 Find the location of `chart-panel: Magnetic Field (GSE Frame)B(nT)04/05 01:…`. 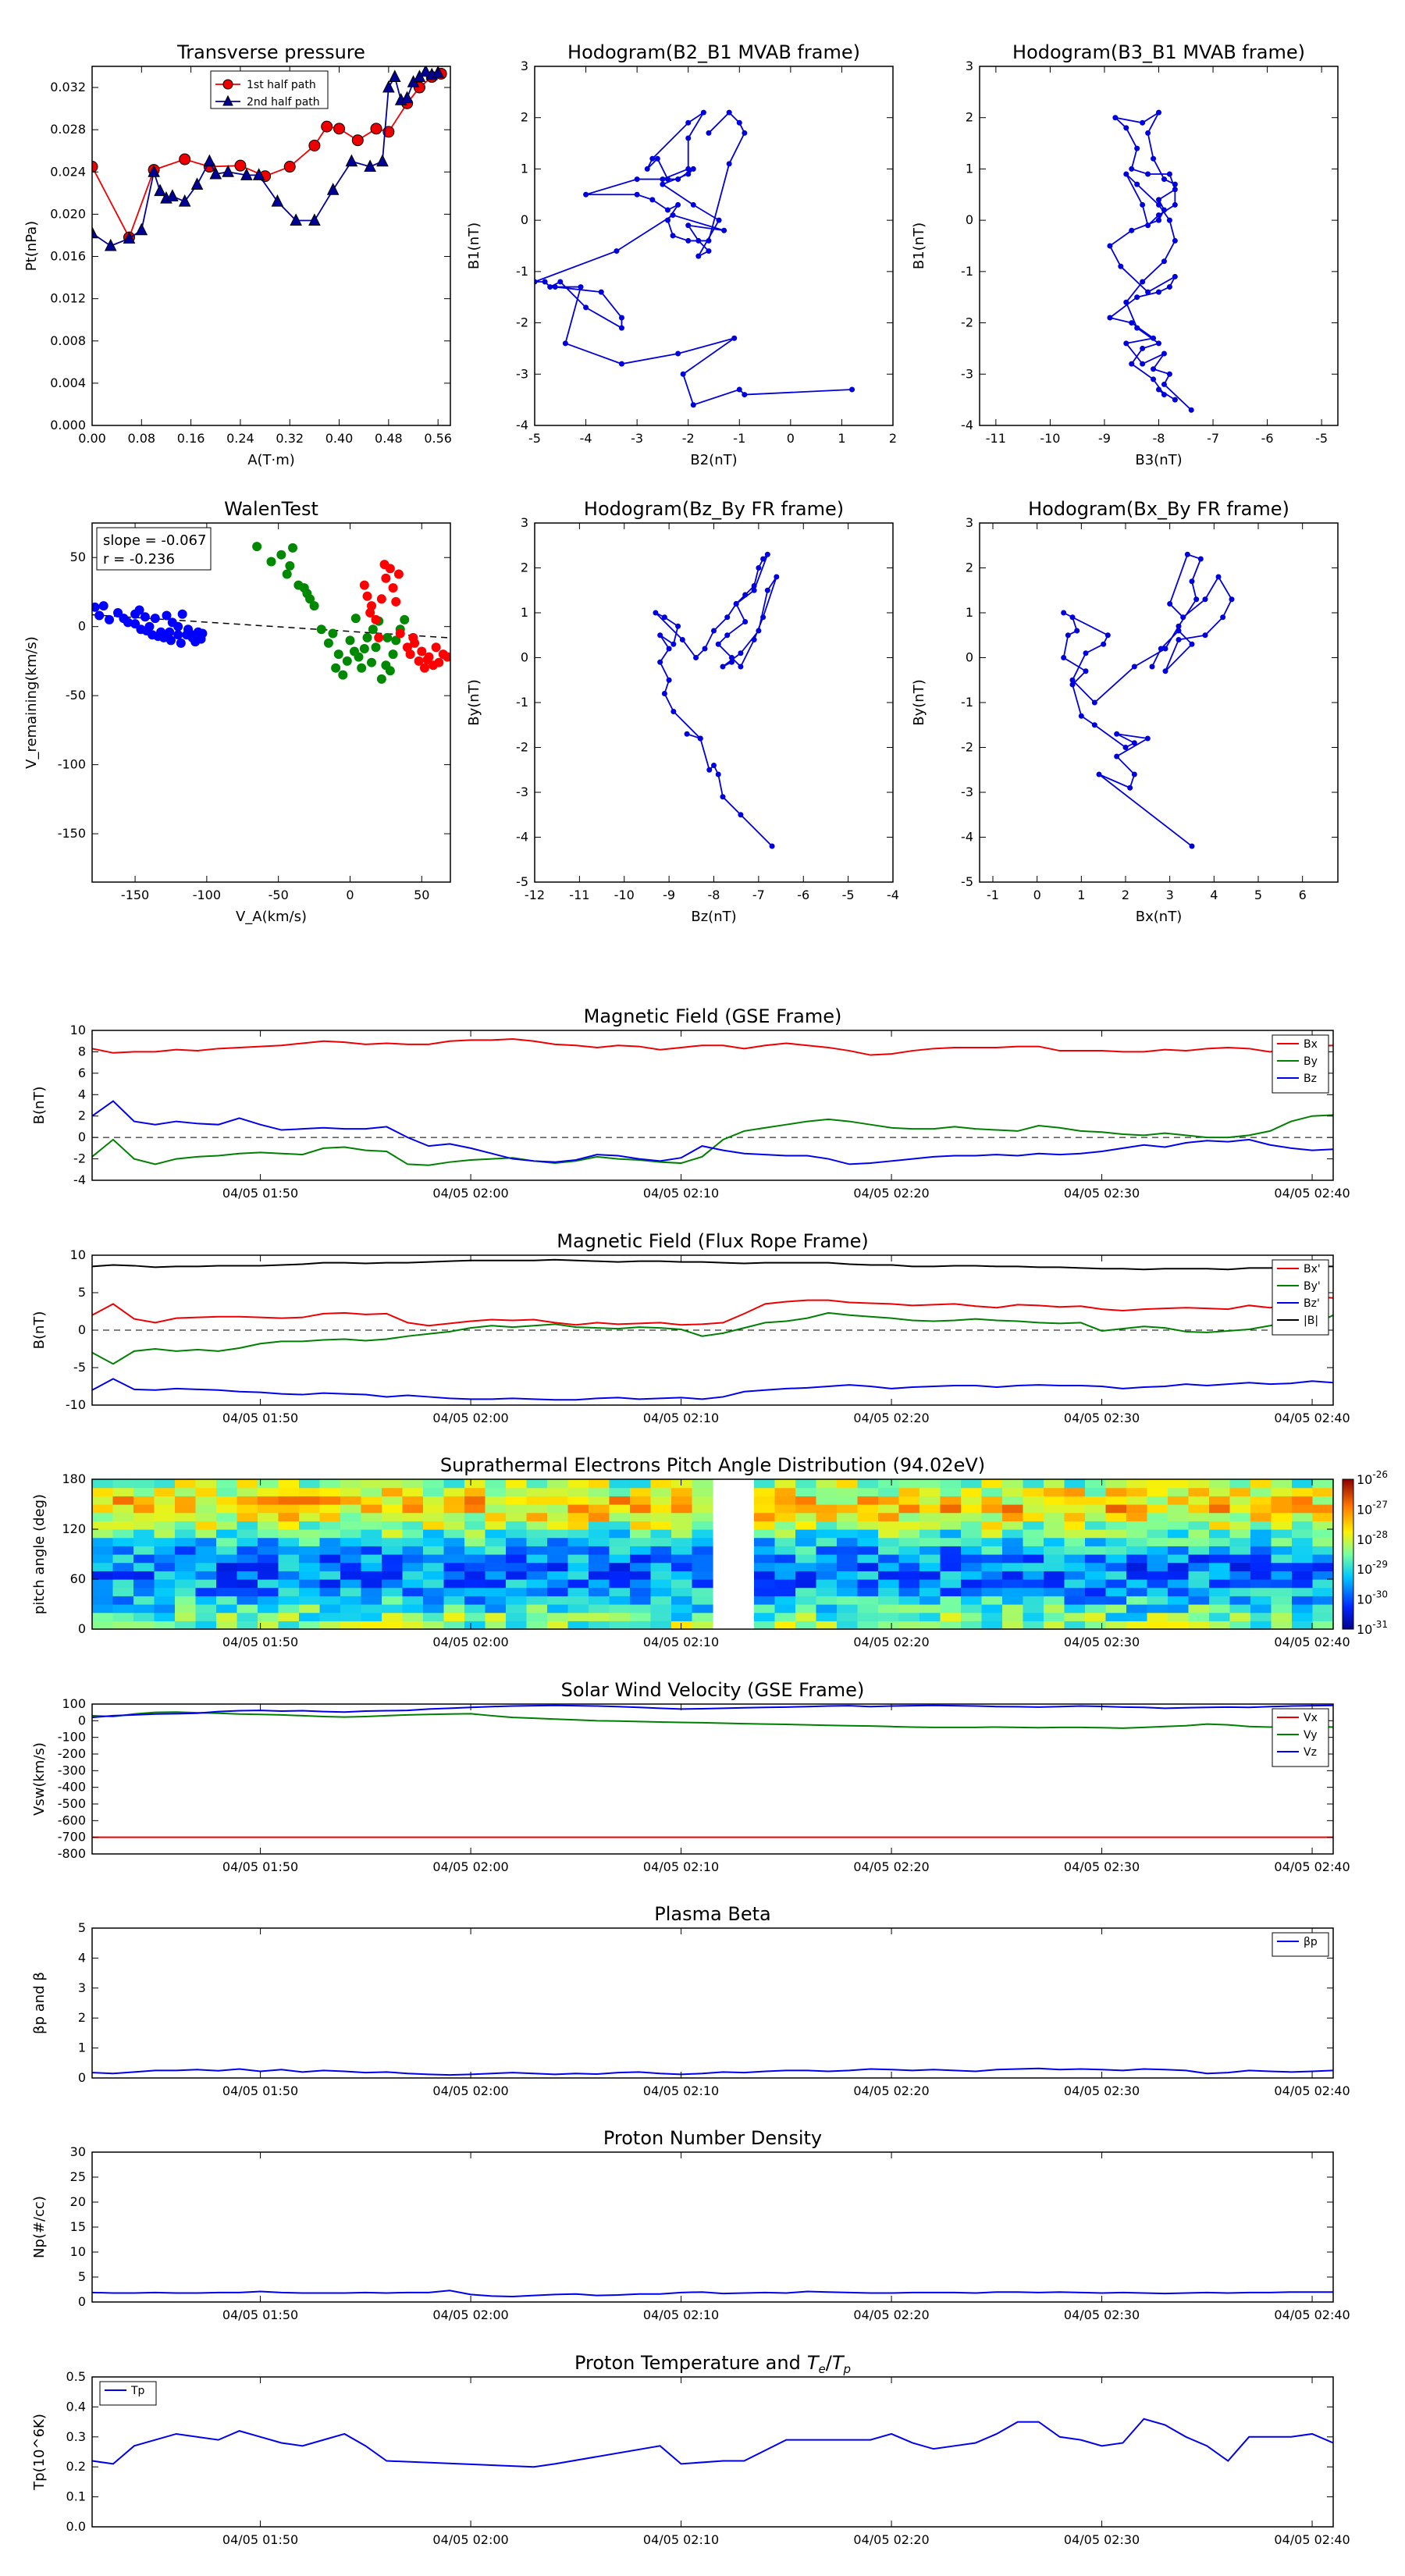

chart-panel: Magnetic Field (GSE Frame)B(nT)04/05 01:… is located at coordinates (690, 1103).